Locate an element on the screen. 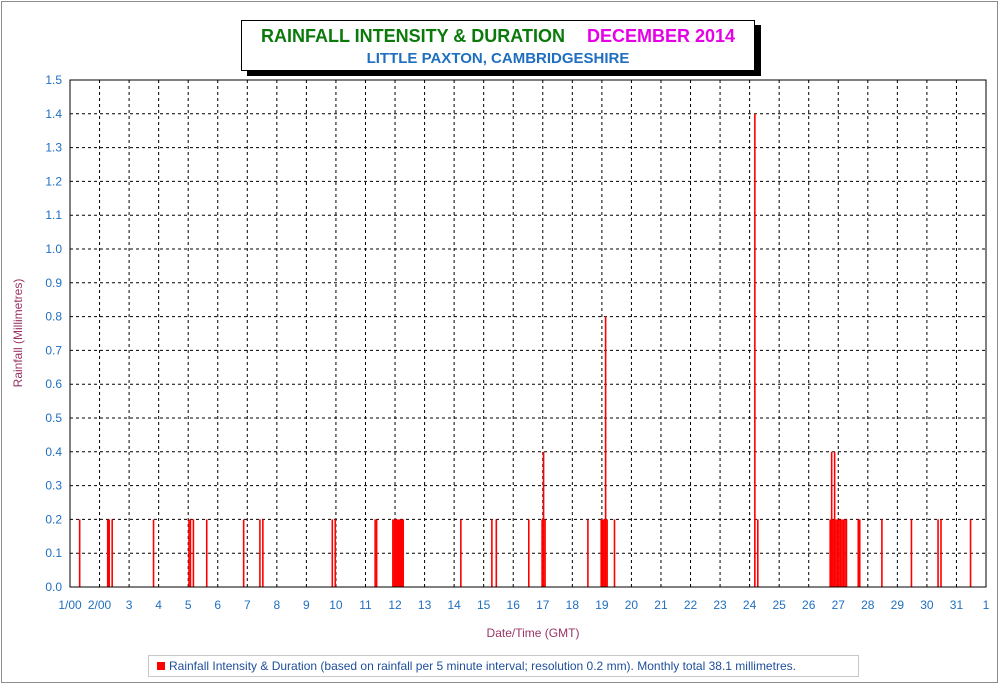 Image resolution: width=1001 pixels, height=686 pixels. x-tick-label: 23 is located at coordinates (720, 605).